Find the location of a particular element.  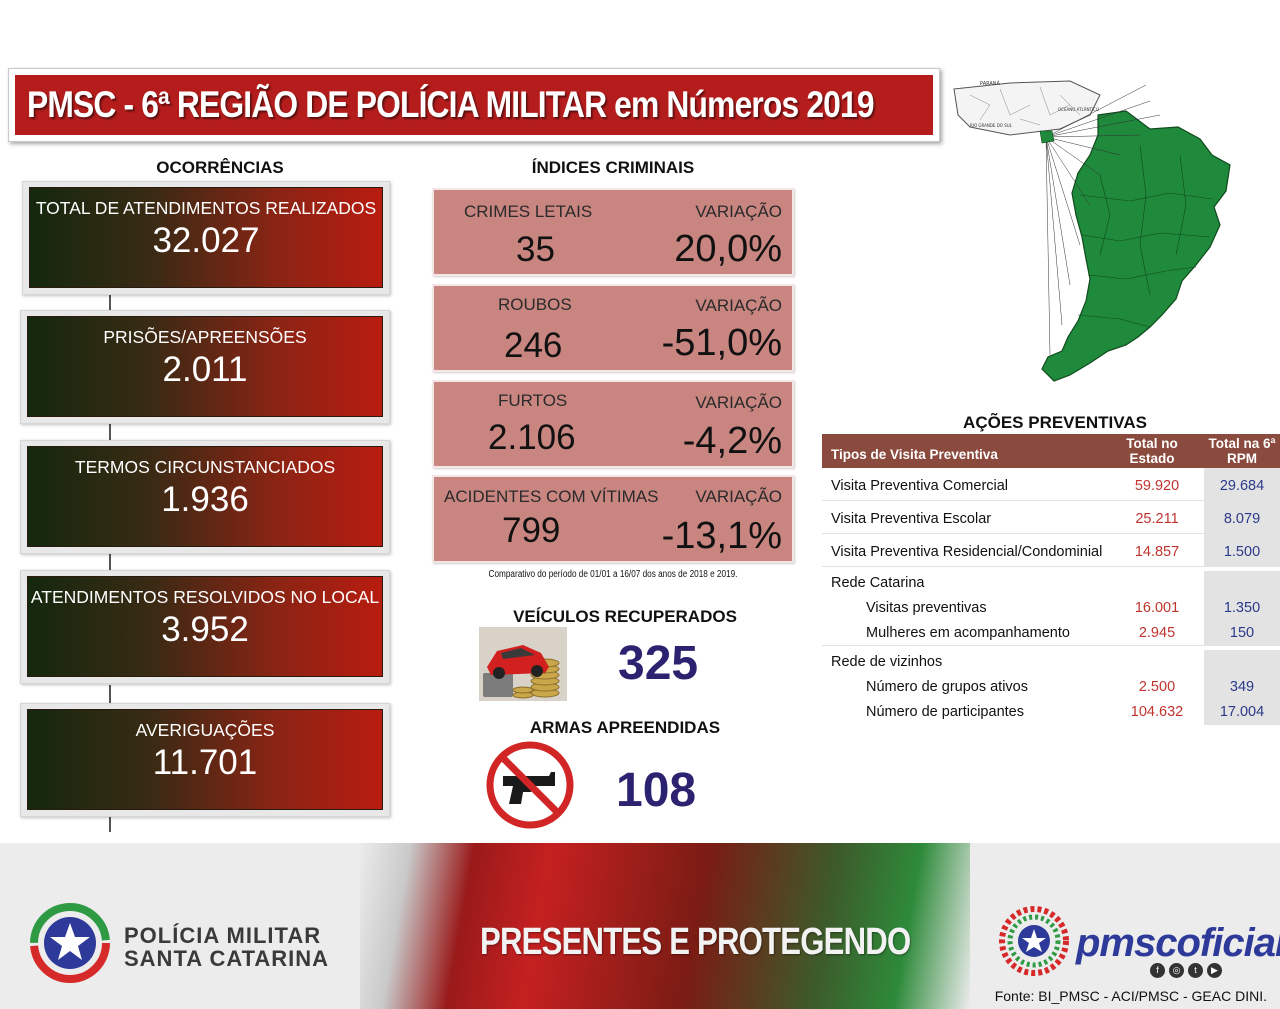

occ-card-termos: TERMOS CIRCUNSTANCIADOS 1.936 is located at coordinates (205, 497).